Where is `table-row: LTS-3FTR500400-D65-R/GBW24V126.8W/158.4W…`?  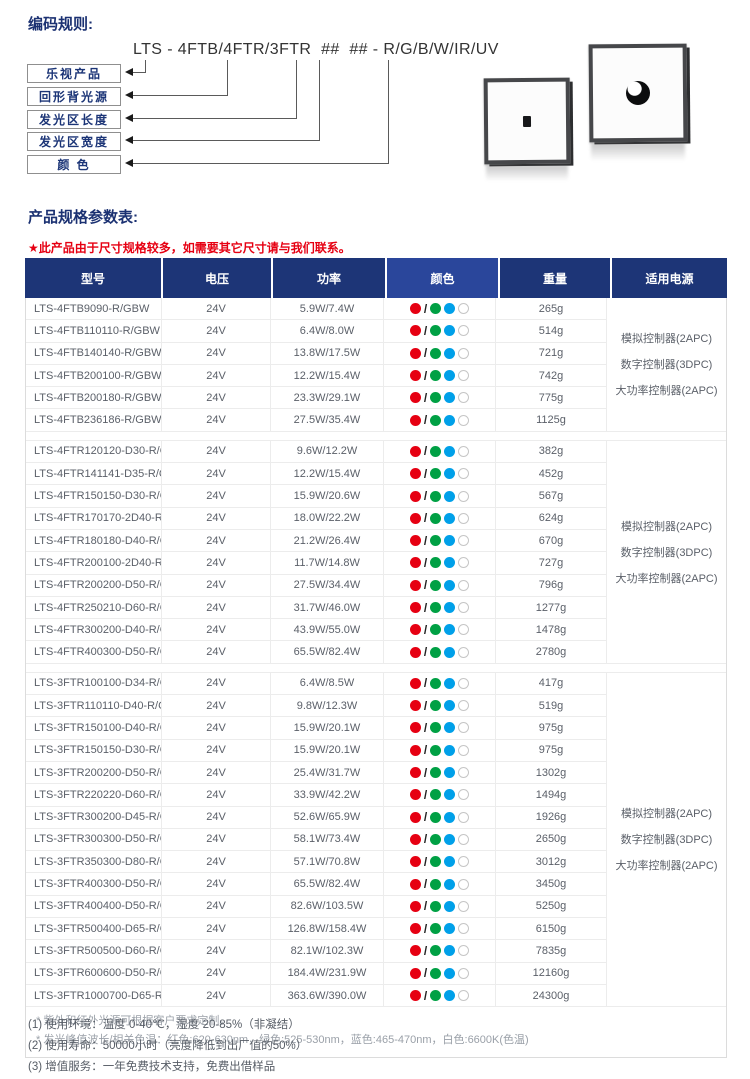
table-row: LTS-3FTR500400-D65-R/GBW24V126.8W/158.4W… is located at coordinates (316, 929).